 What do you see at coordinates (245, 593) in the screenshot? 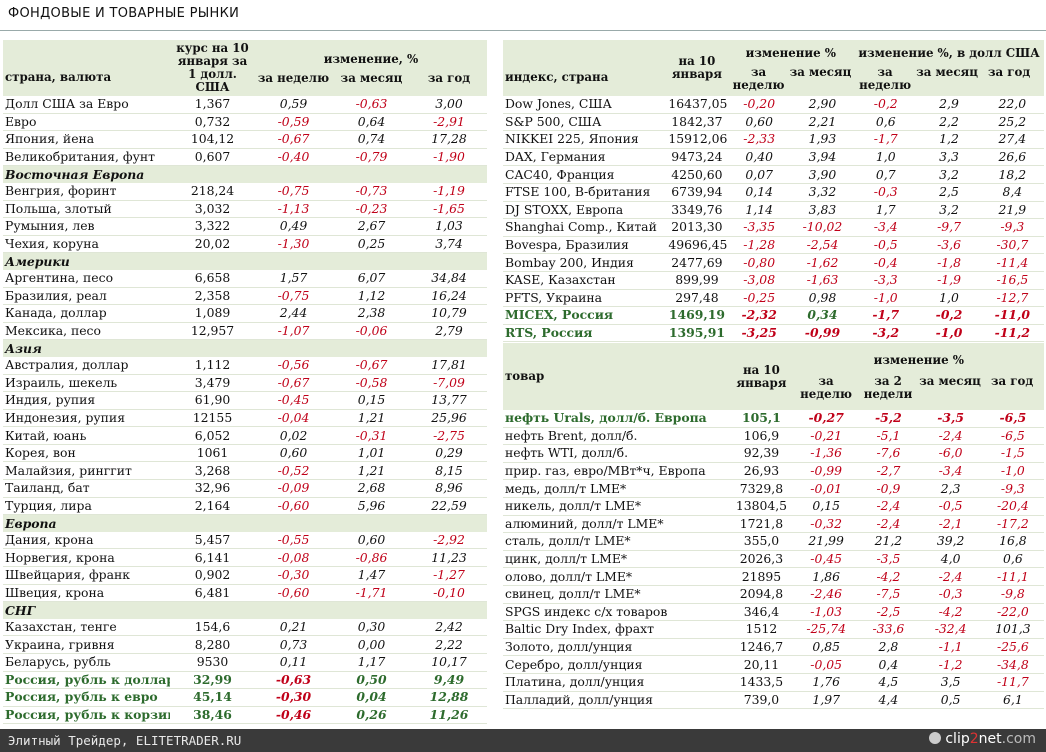
I see `table-row: Швеция, крона 6,481 -0,60 -1,71 -0,10` at bounding box center [245, 593].